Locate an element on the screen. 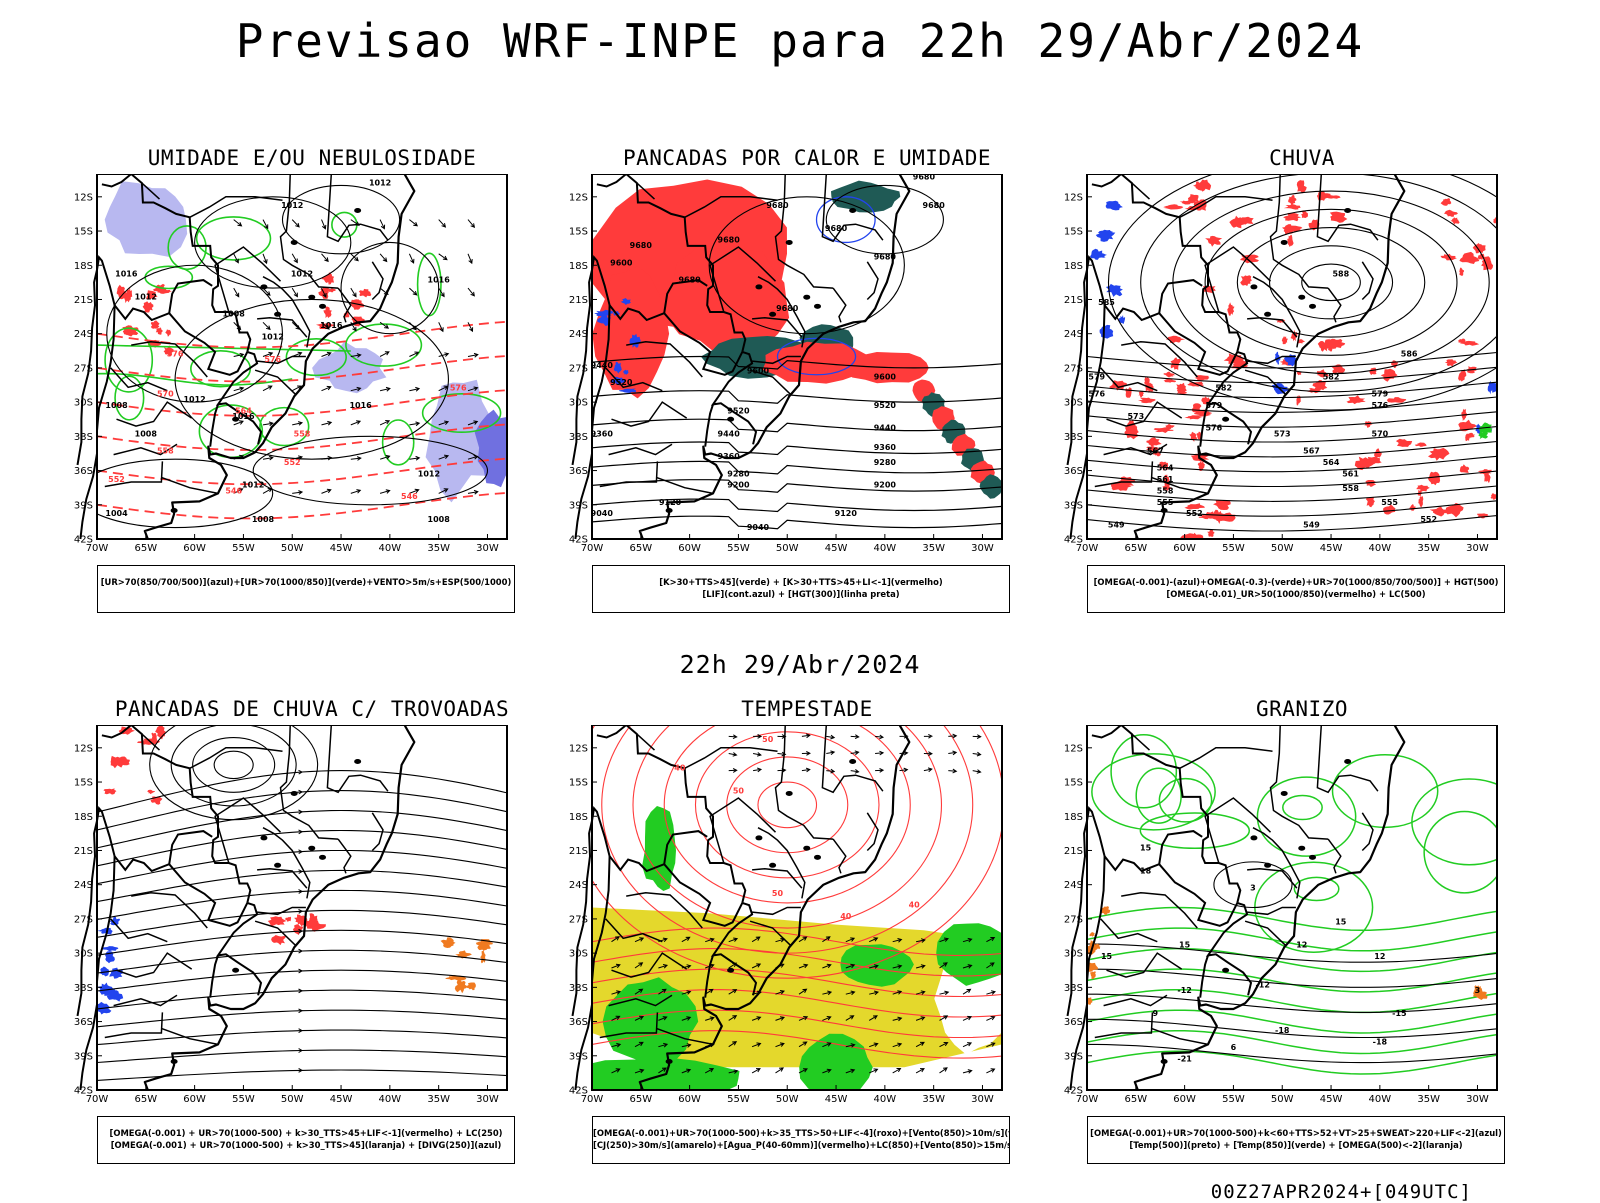 Image resolution: width=1600 pixels, height=1203 pixels. lat-tick-label: 30S is located at coordinates (578, 403).